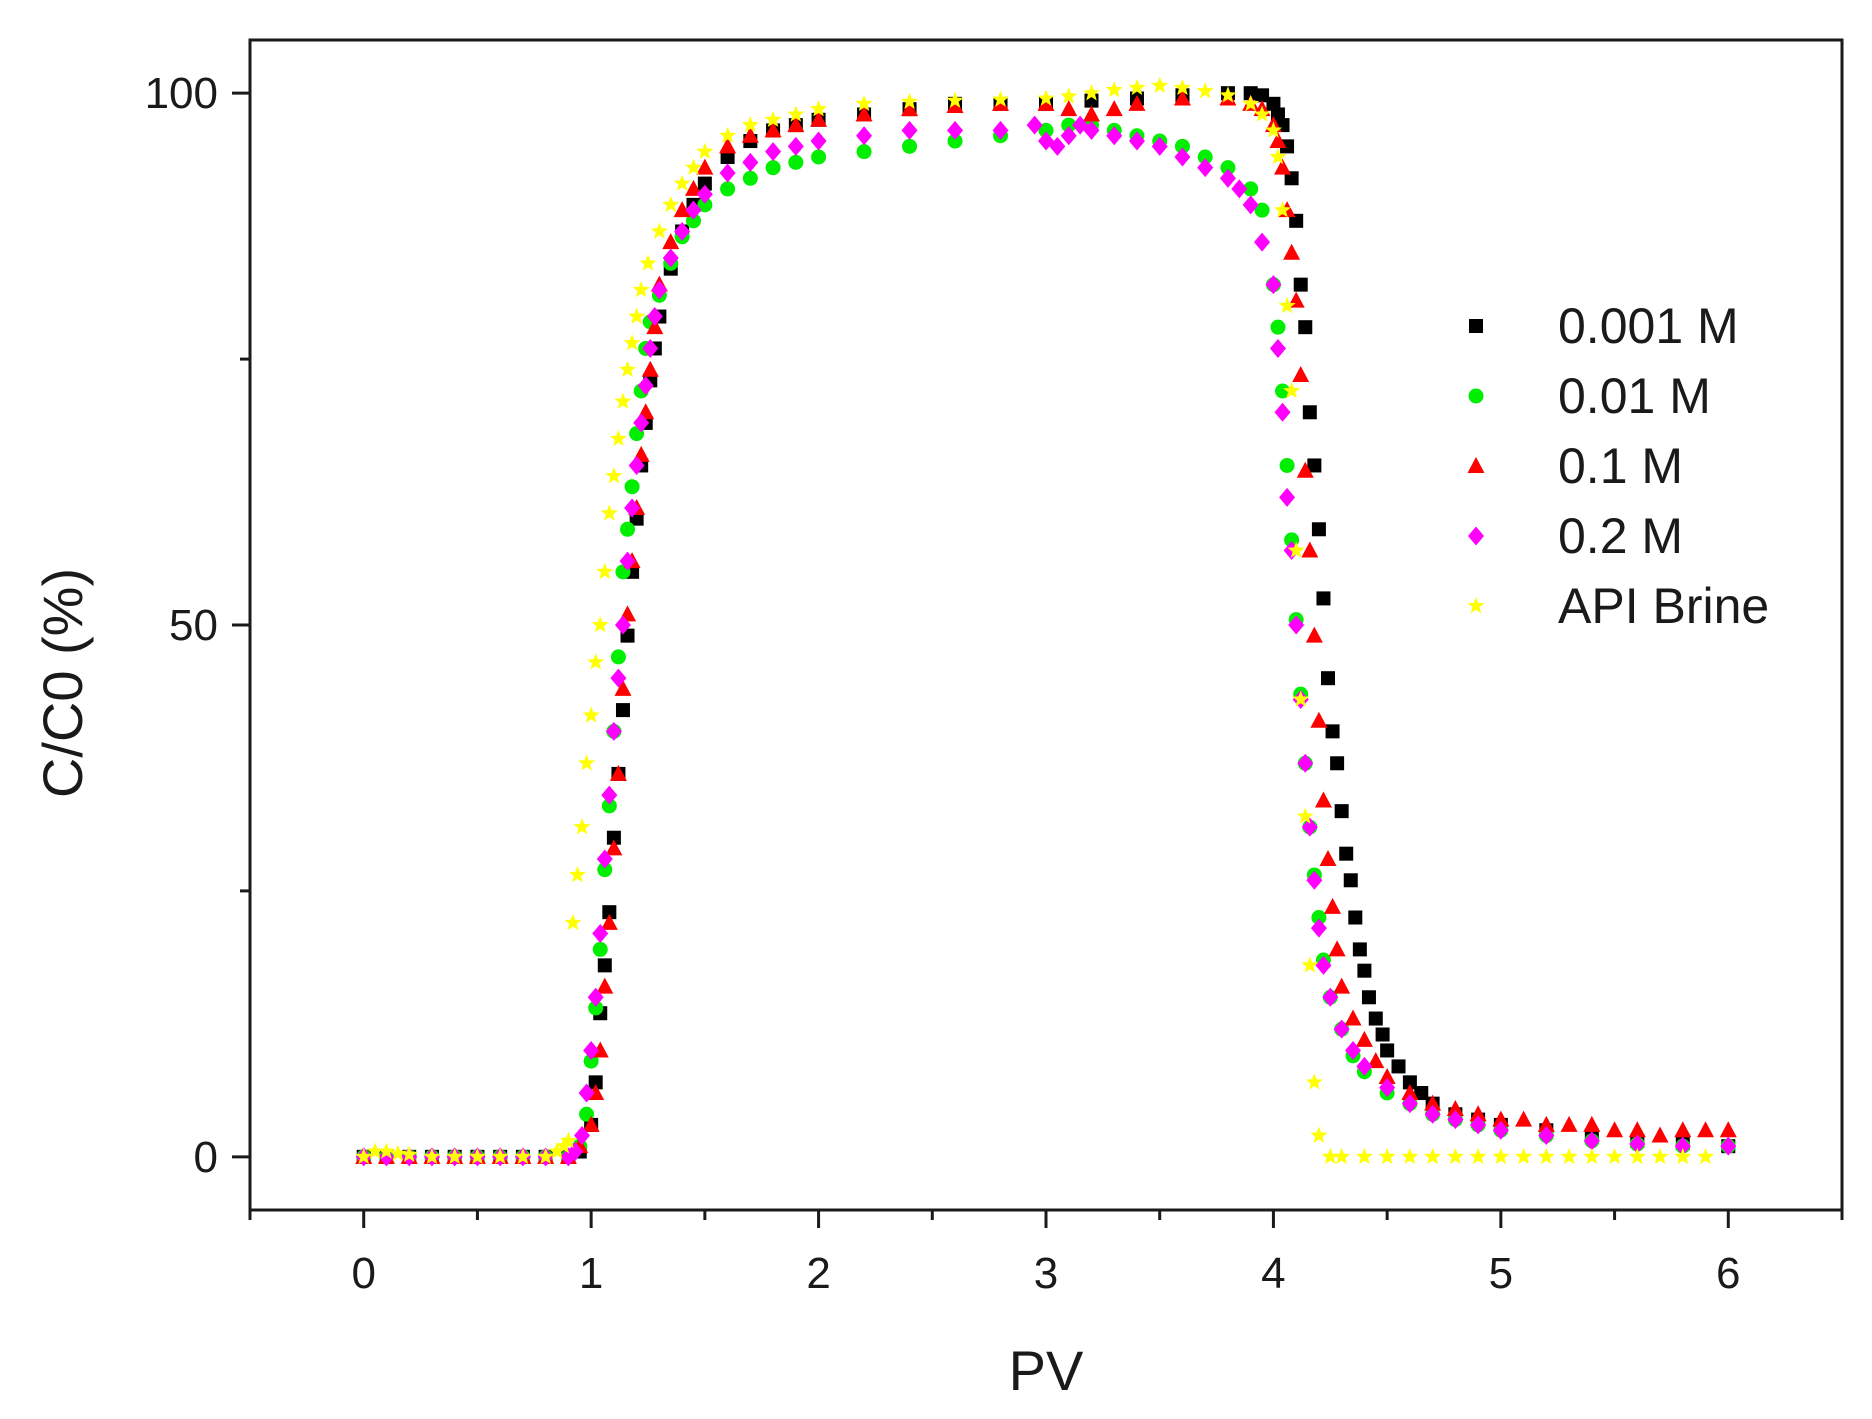  What do you see at coordinates (1618, 466) in the screenshot?
I see `legend: 0.001 M 0.01 M 0.1 M 0.2 M API Brine` at bounding box center [1618, 466].